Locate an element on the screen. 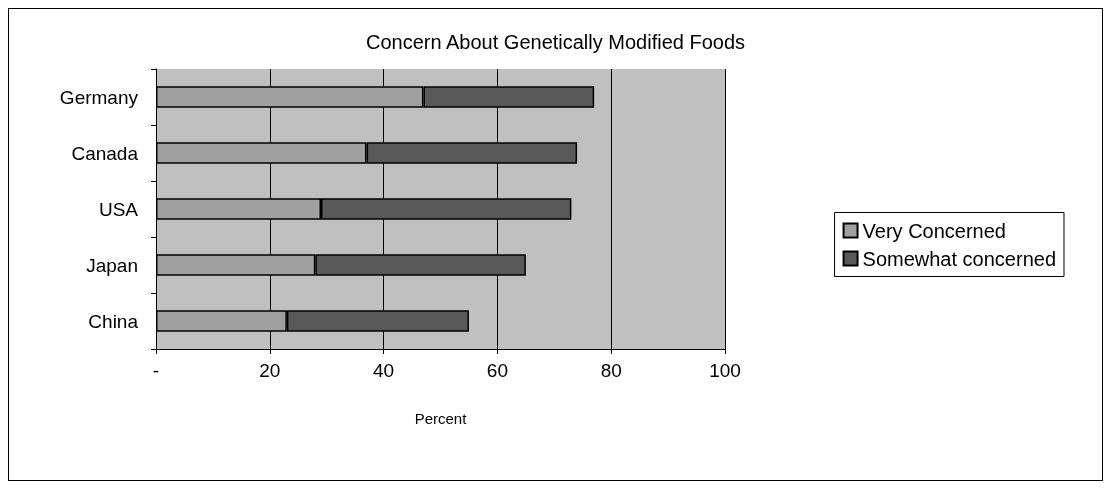  legend-label: Very Concerned is located at coordinates (934, 230).